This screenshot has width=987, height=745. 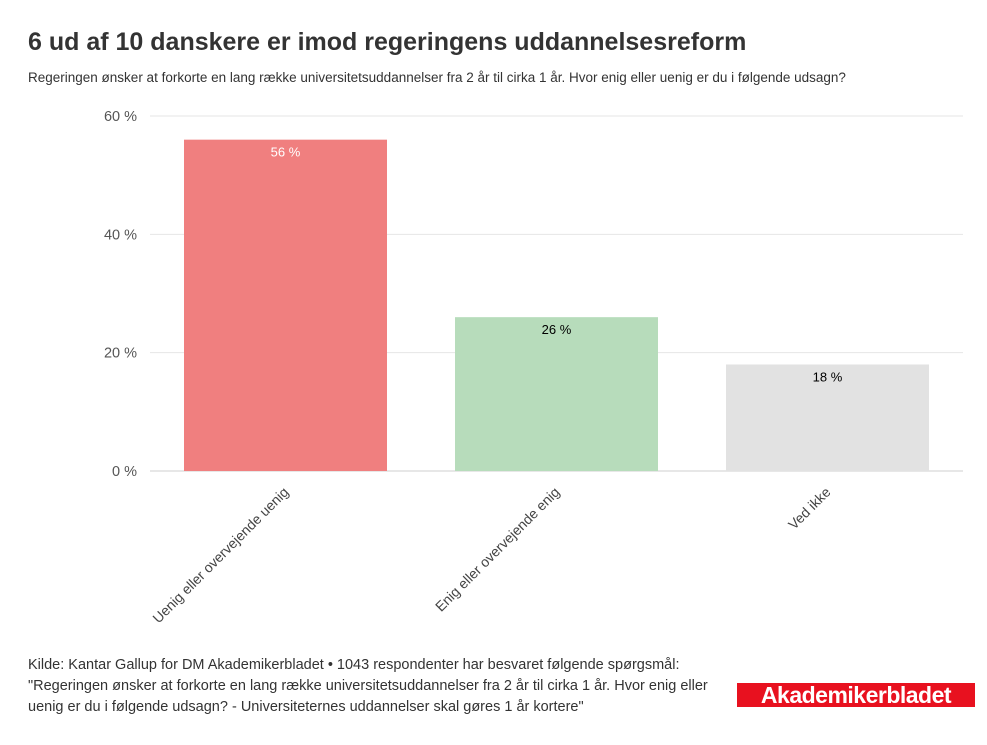 I want to click on data-label: 26 %, so click(x=557, y=329).